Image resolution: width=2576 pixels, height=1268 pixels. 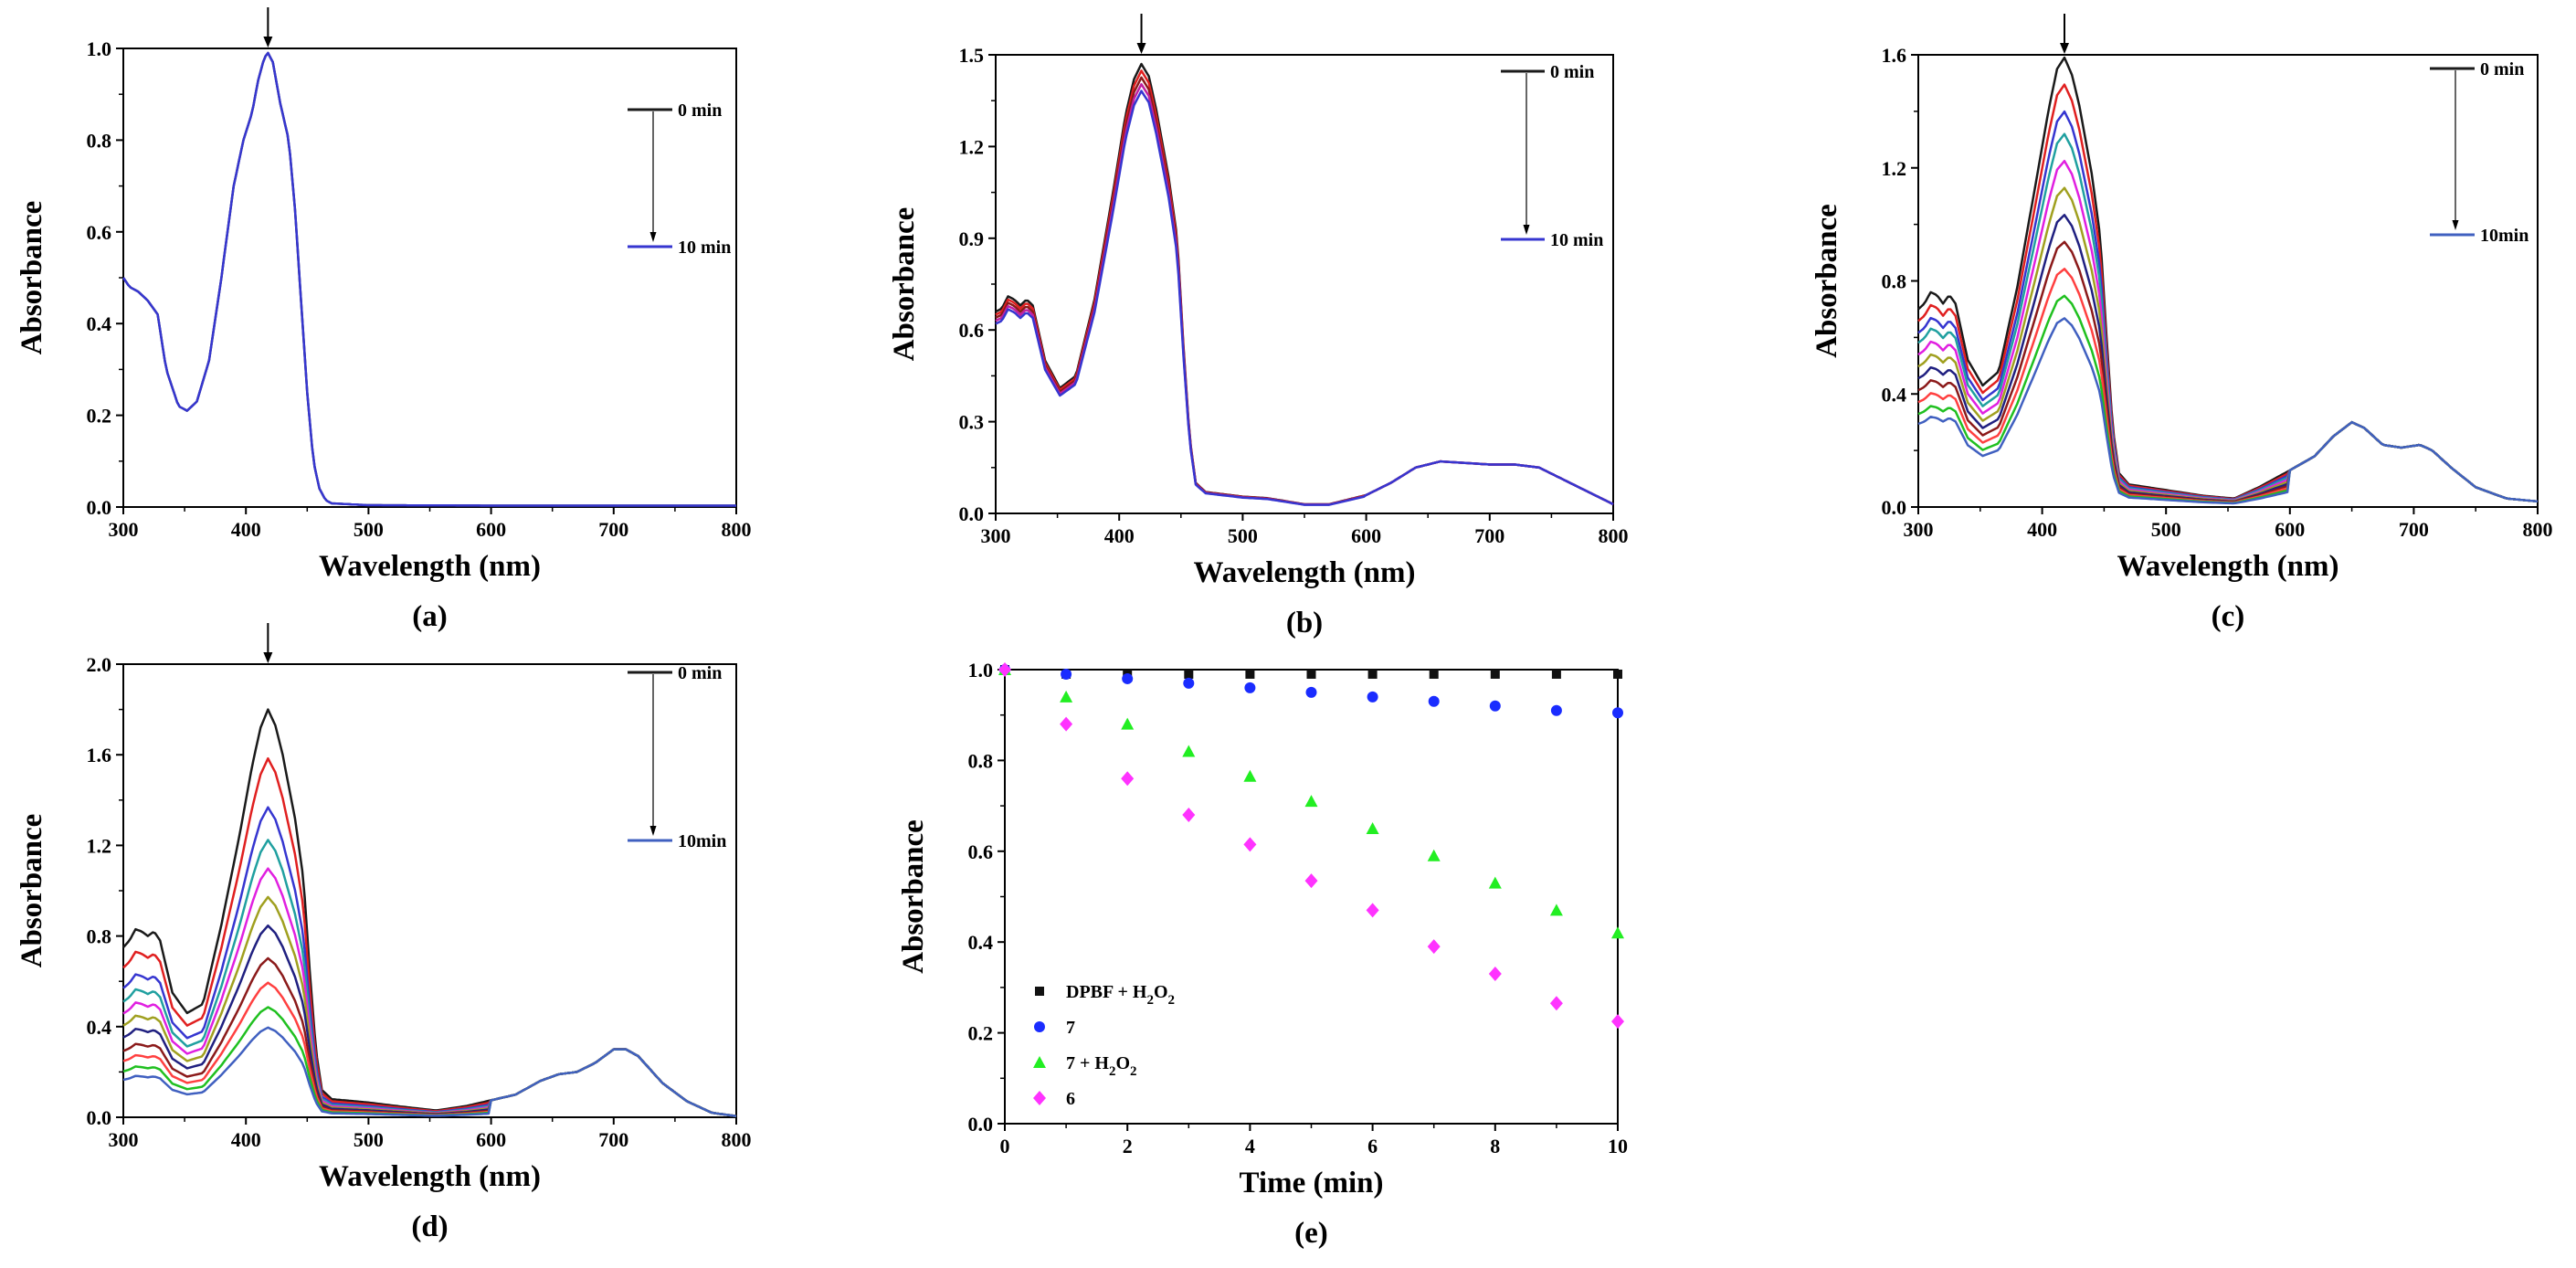 I want to click on panel-a-y-tick-label: 1.0, so click(x=99, y=49).